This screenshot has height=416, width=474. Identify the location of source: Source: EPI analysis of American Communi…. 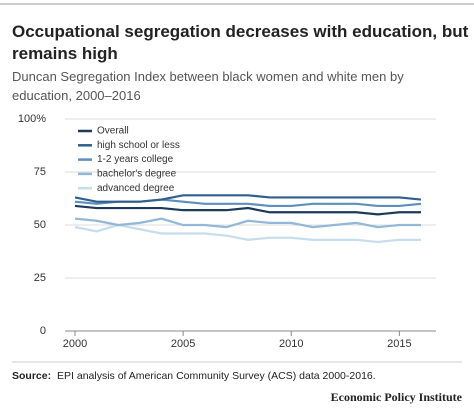
(194, 376).